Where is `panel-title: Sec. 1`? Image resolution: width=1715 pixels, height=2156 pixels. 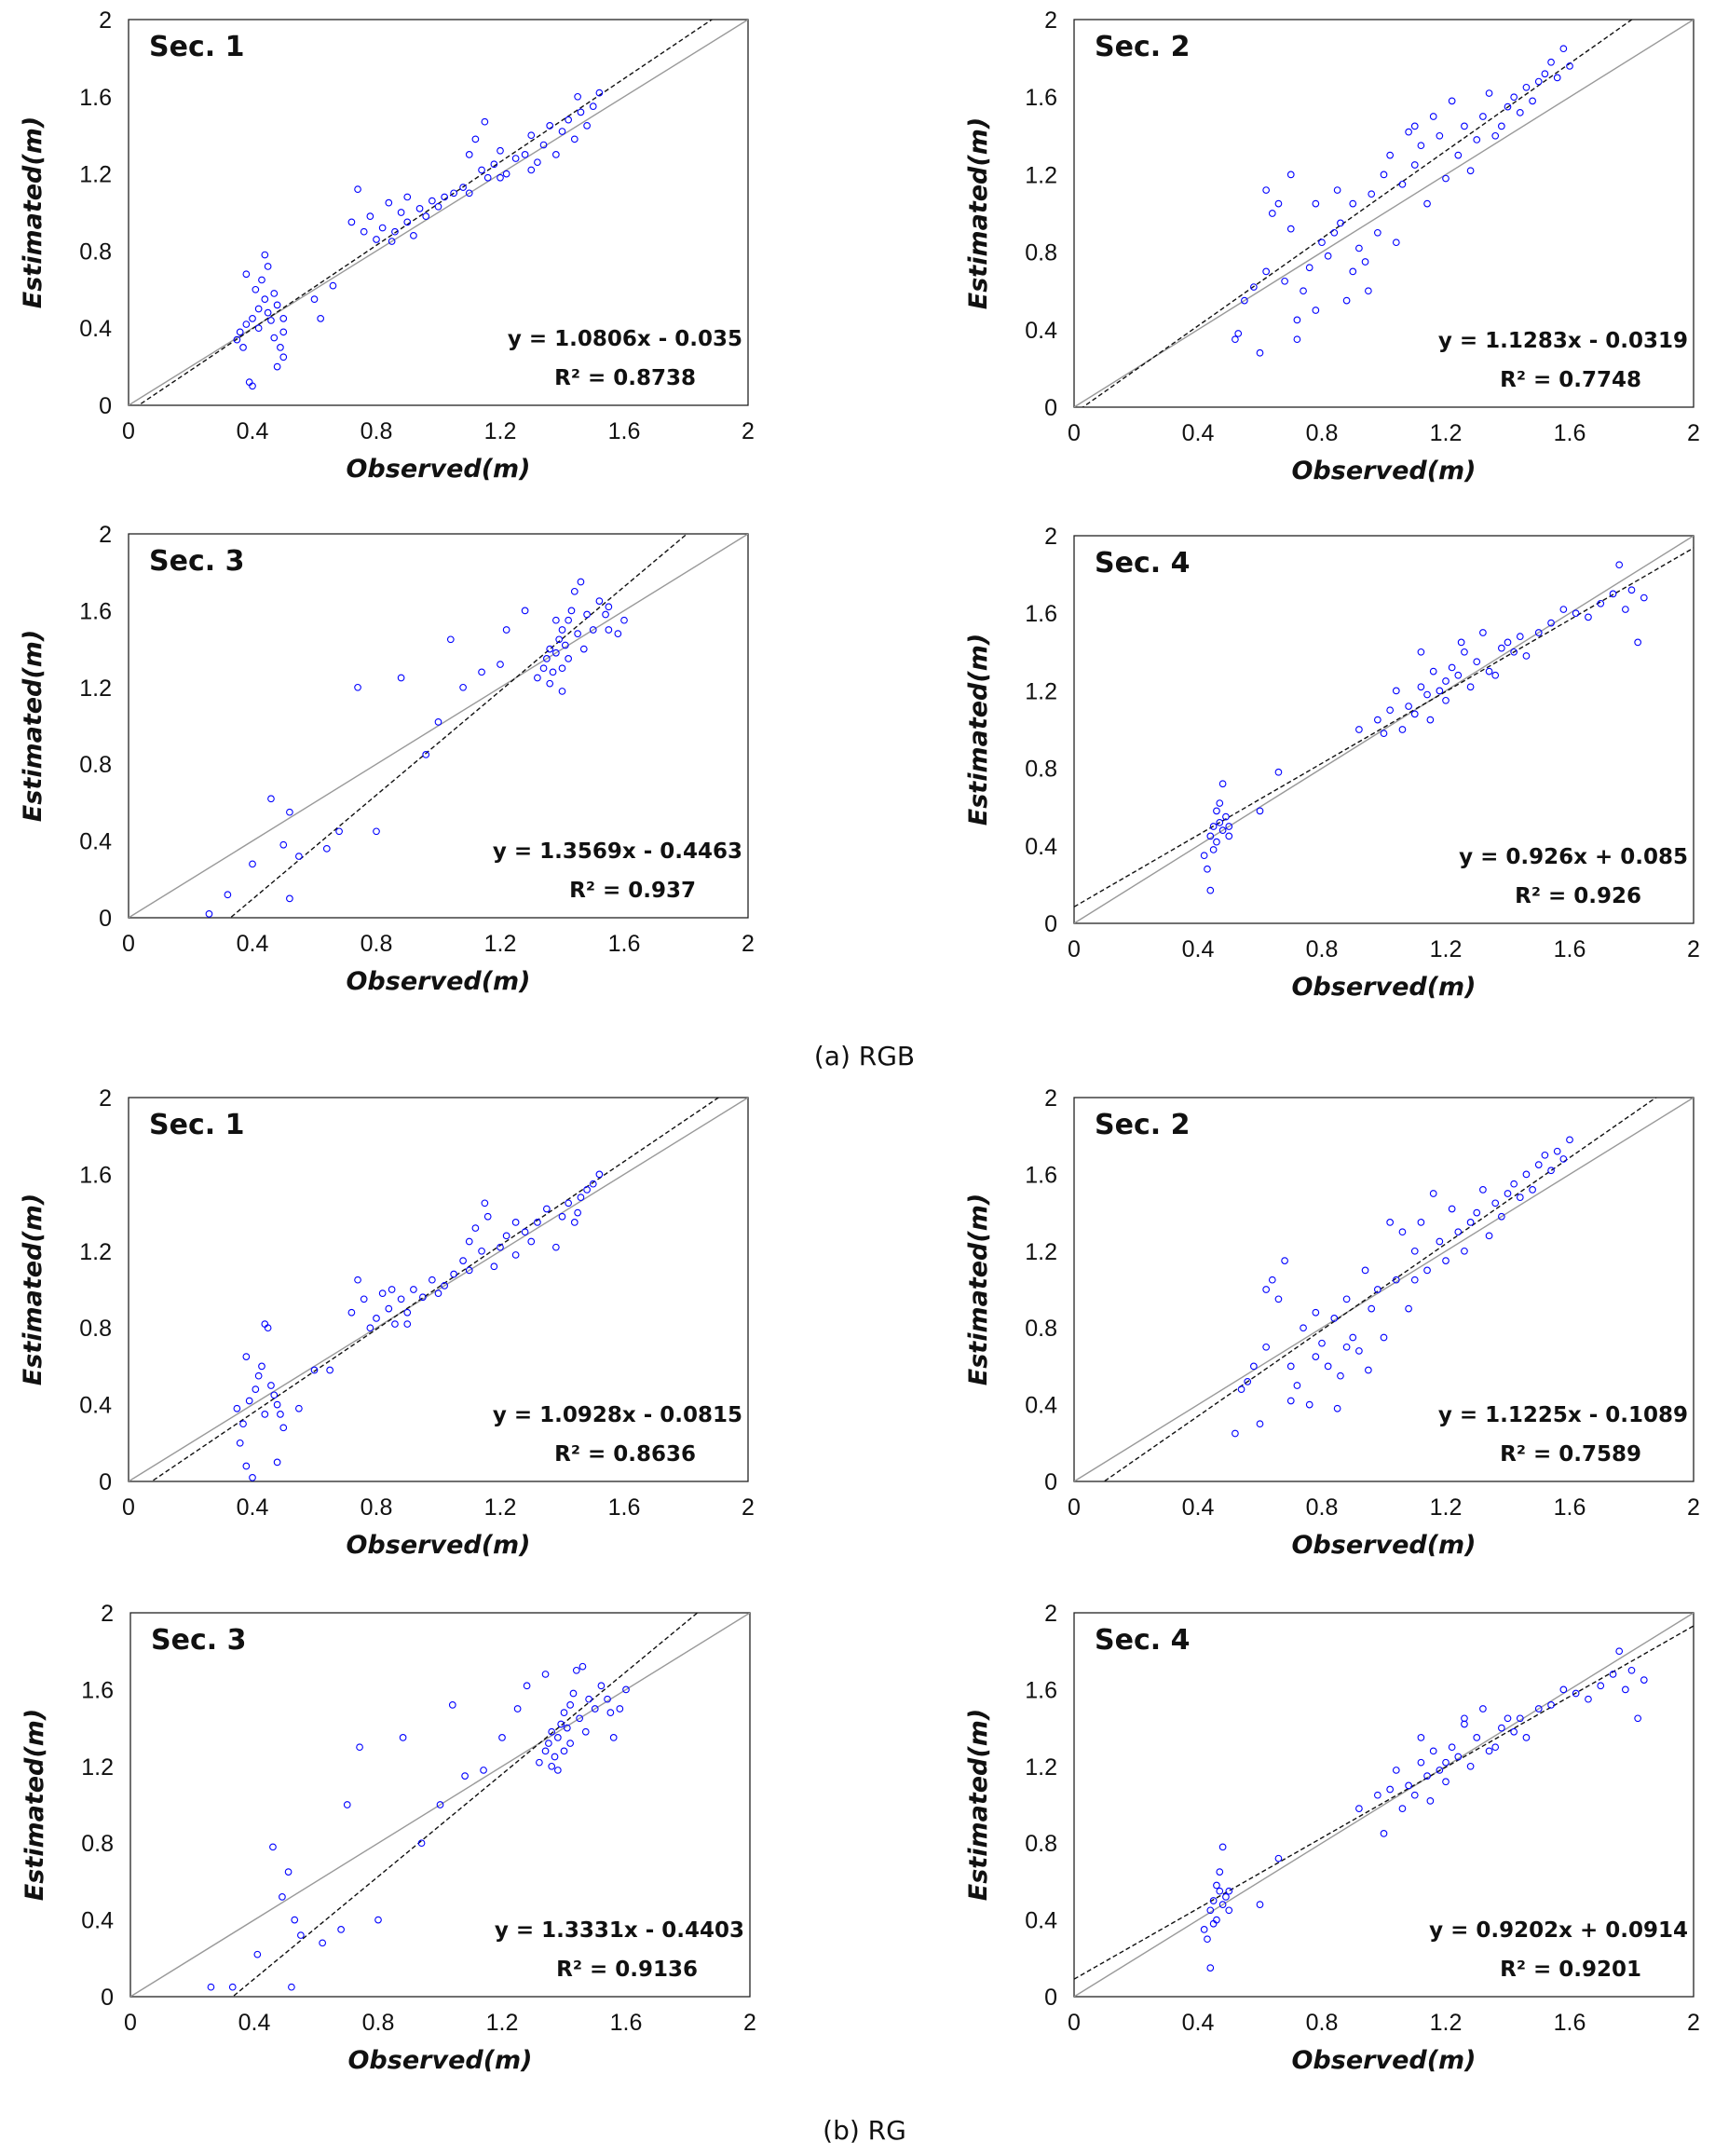 panel-title: Sec. 1 is located at coordinates (196, 1125).